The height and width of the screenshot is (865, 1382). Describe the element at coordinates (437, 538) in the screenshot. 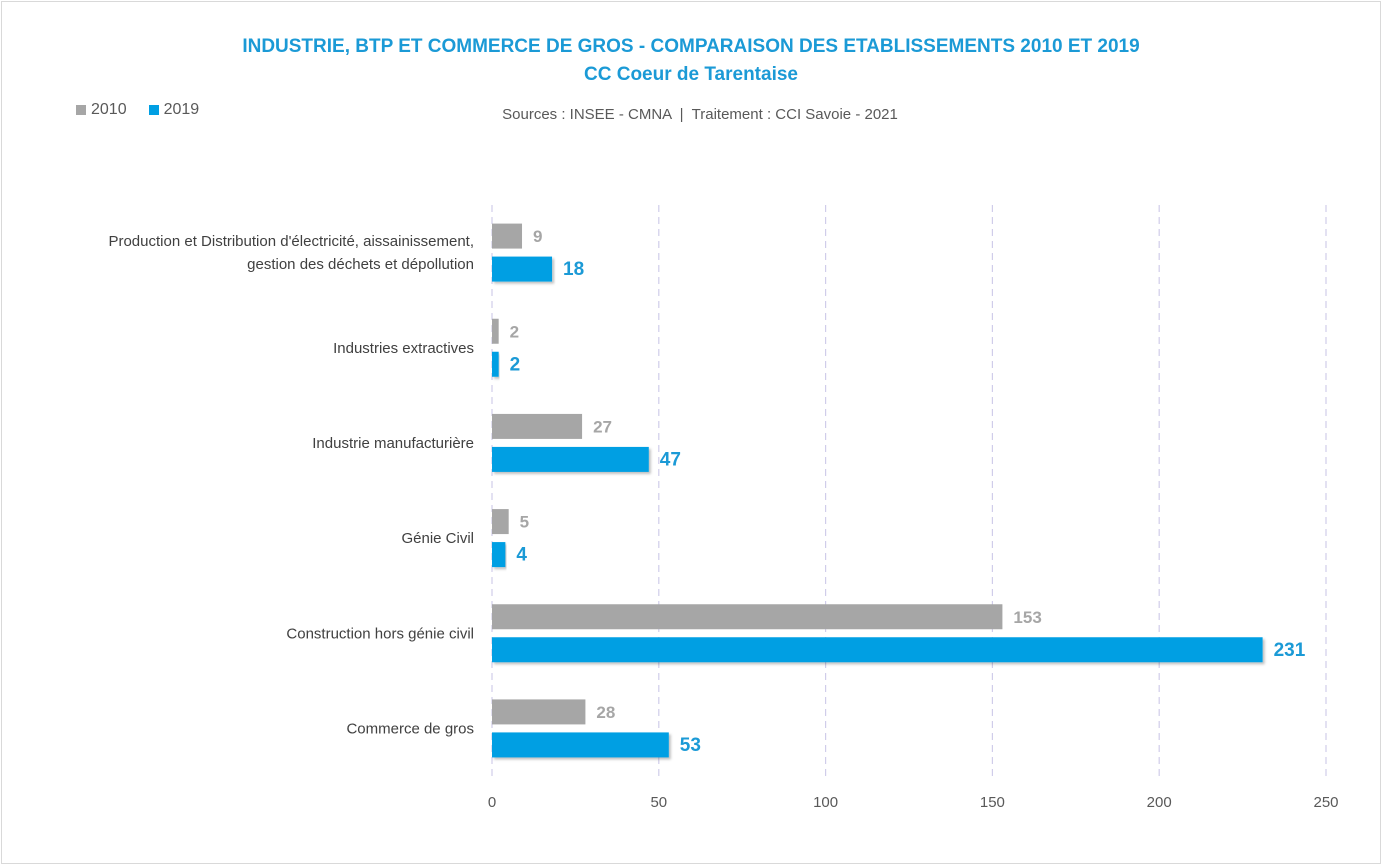

I see `category-label: Génie Civil` at that location.